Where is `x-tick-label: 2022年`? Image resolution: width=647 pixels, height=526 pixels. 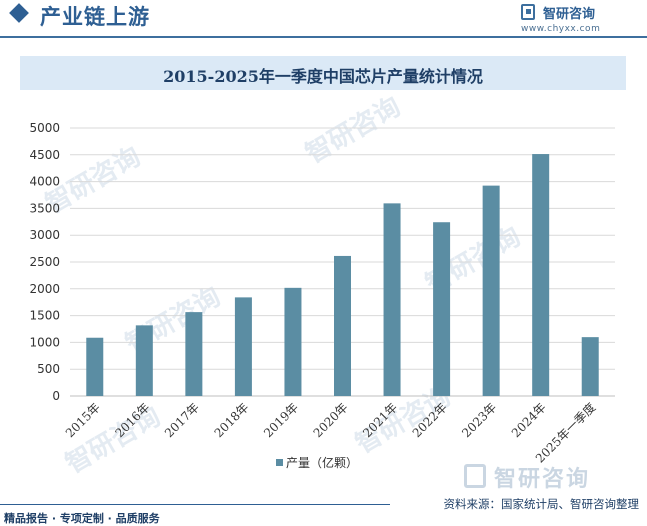 x-tick-label: 2022年 is located at coordinates (430, 420).